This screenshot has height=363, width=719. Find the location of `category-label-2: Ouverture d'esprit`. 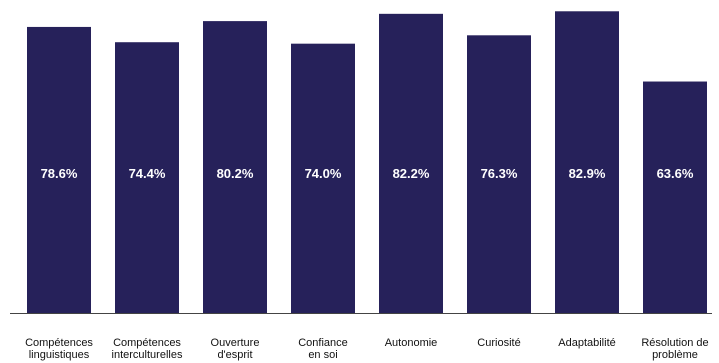

category-label-2: Ouverture d'esprit is located at coordinates (235, 349).